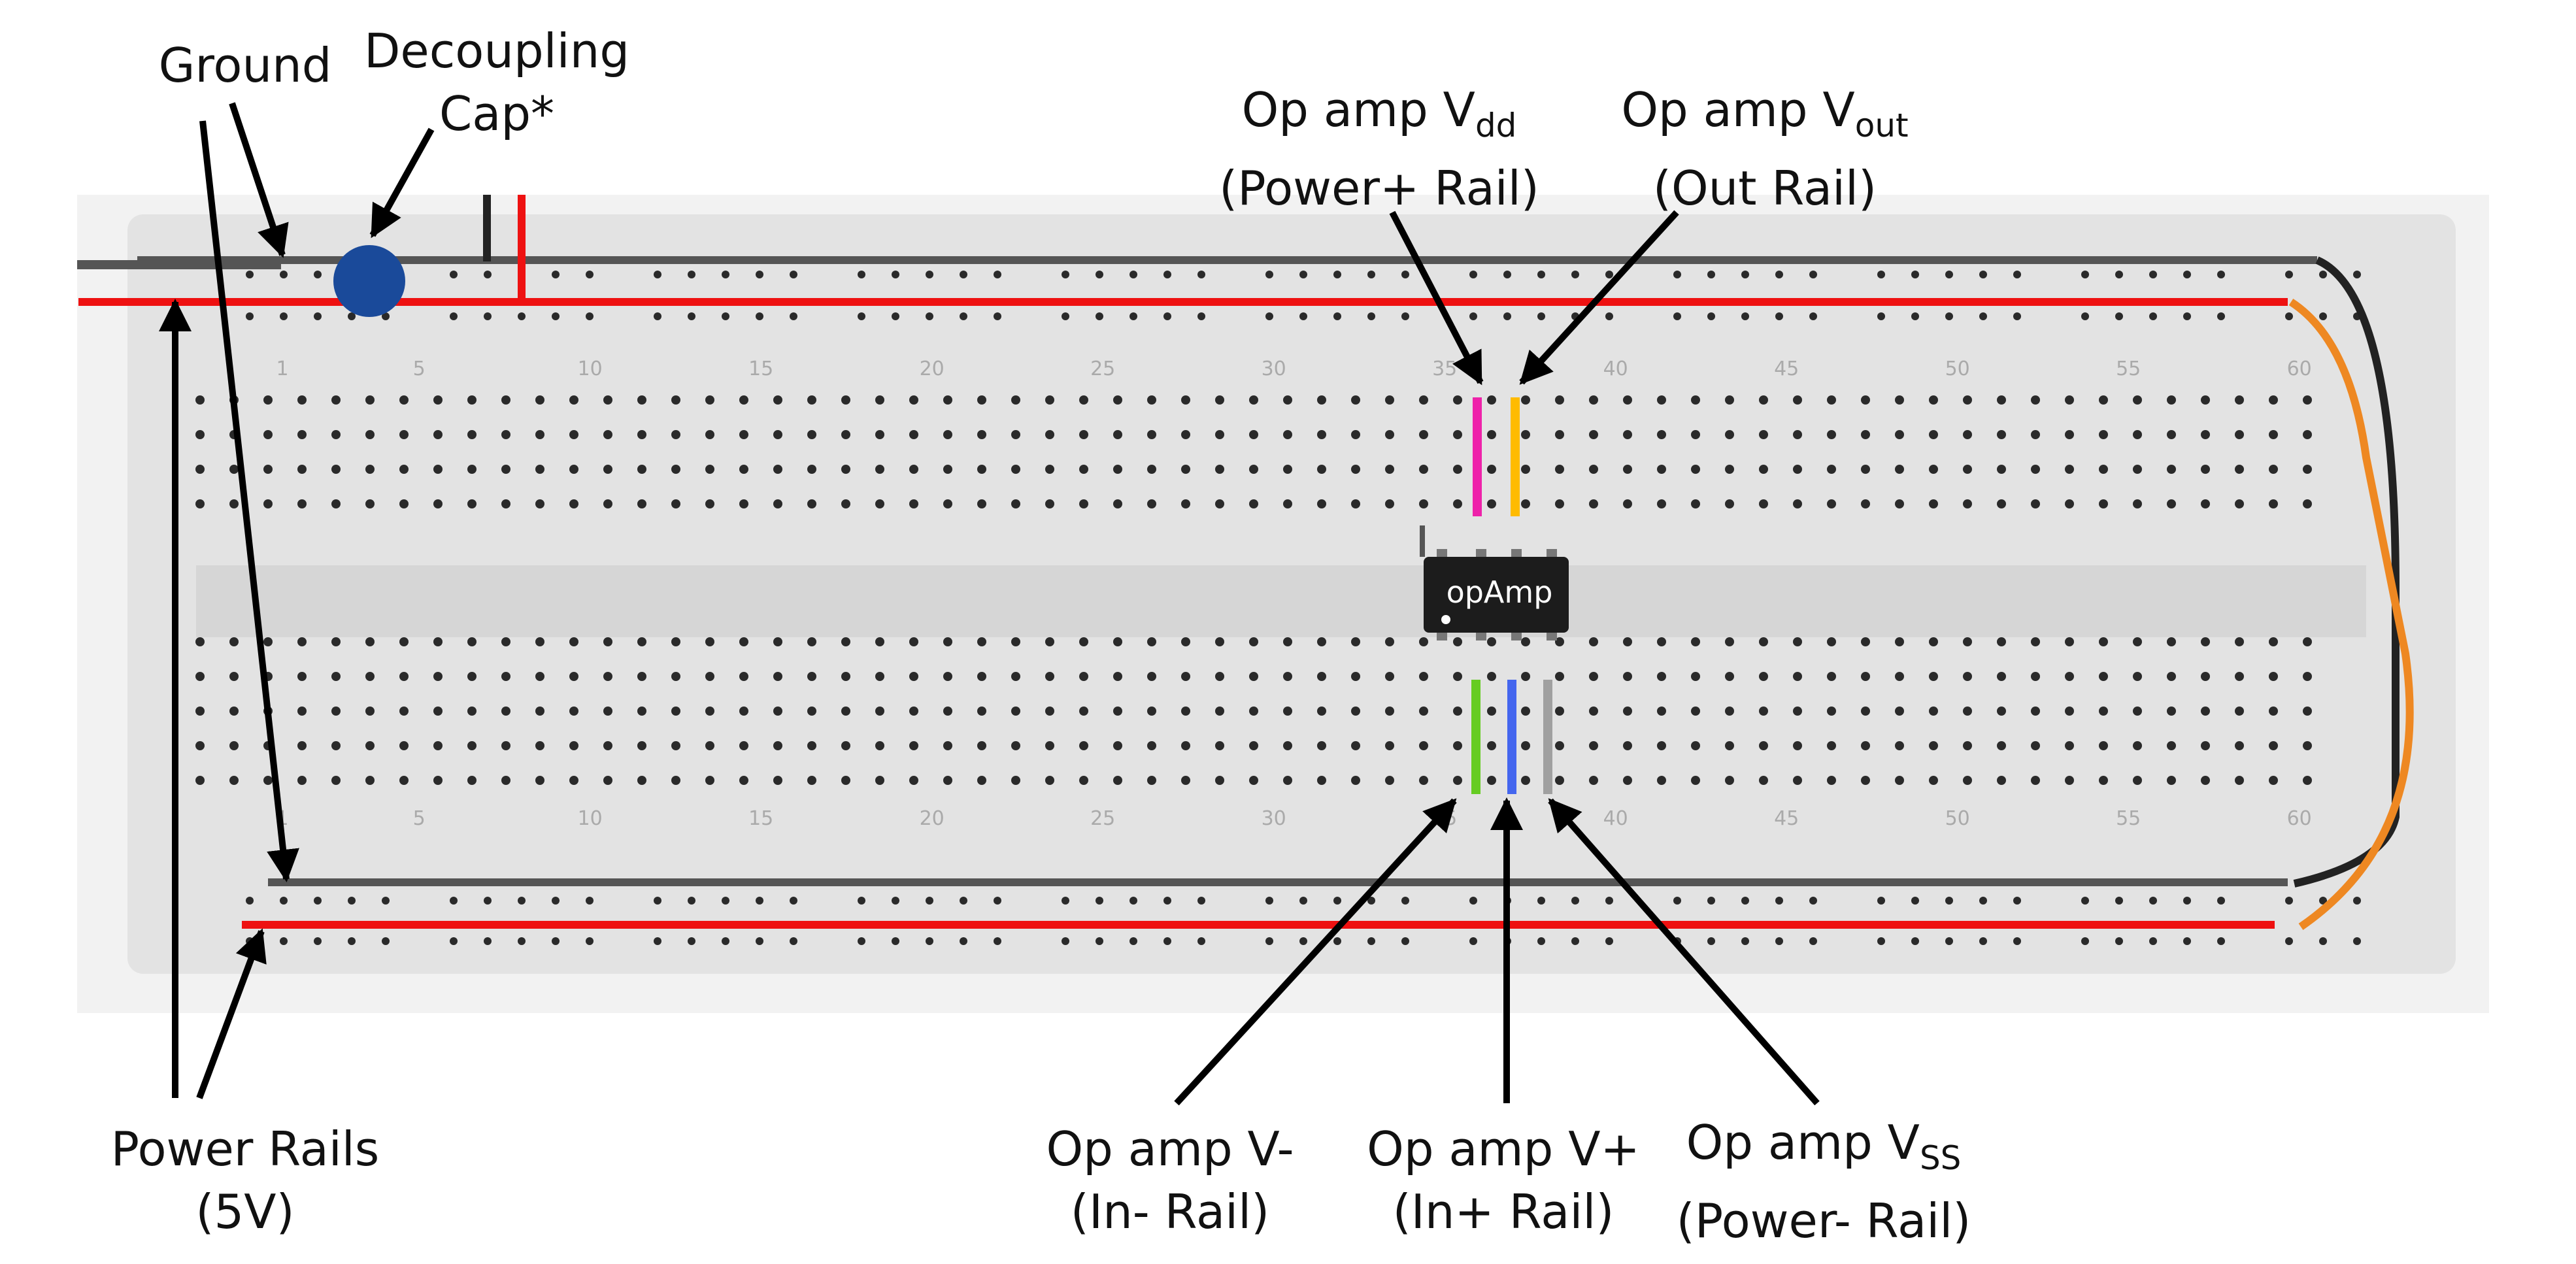  What do you see at coordinates (497, 82) in the screenshot?
I see `decoupling-cap-label: Decoupling Cap*` at bounding box center [497, 82].